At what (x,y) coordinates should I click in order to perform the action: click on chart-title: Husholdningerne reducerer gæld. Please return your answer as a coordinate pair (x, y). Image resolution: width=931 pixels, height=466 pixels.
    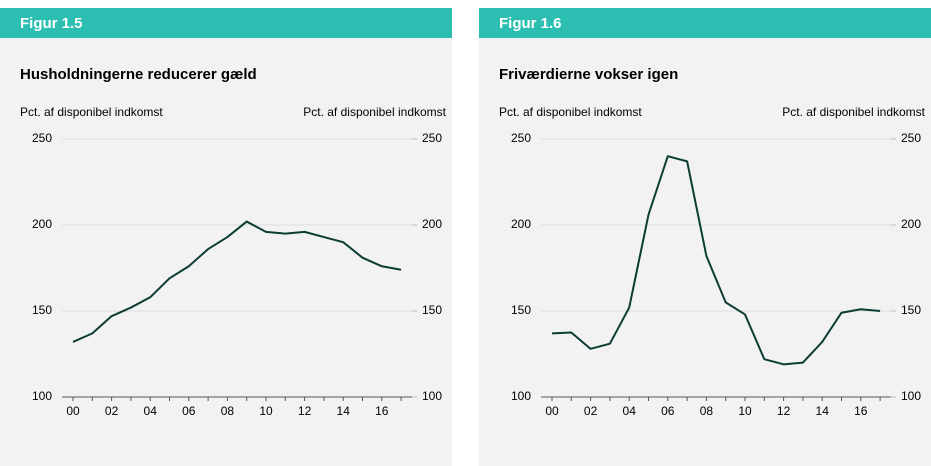
    Looking at the image, I should click on (138, 74).